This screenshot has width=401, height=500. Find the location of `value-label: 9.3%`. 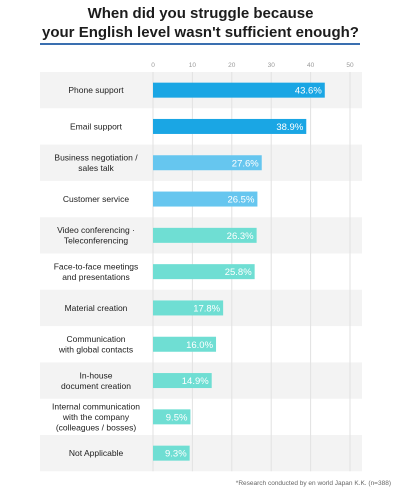

value-label: 9.3% is located at coordinates (176, 454).